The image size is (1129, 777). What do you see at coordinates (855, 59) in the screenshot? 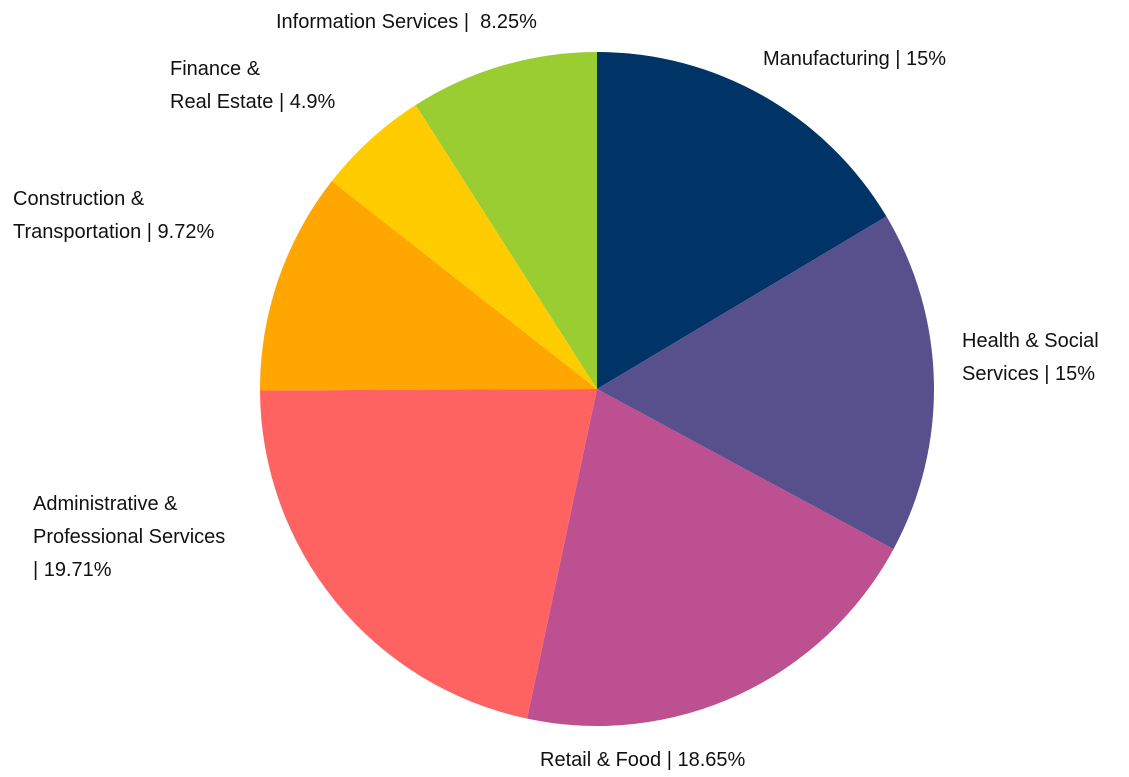
I see `slice-label-manufacturing: Manufacturing | 15%` at bounding box center [855, 59].